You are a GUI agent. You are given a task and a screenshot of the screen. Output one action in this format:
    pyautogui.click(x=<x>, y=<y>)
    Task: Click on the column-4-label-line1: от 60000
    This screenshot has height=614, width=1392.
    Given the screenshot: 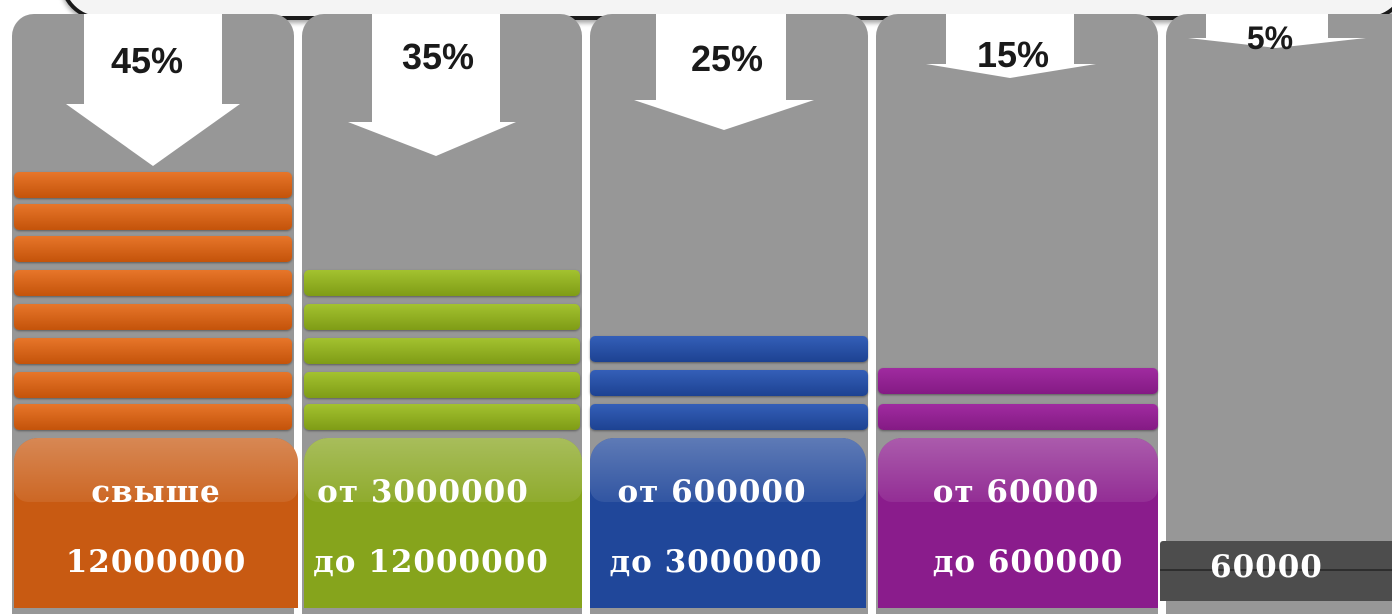 What is the action you would take?
    pyautogui.click(x=1016, y=492)
    